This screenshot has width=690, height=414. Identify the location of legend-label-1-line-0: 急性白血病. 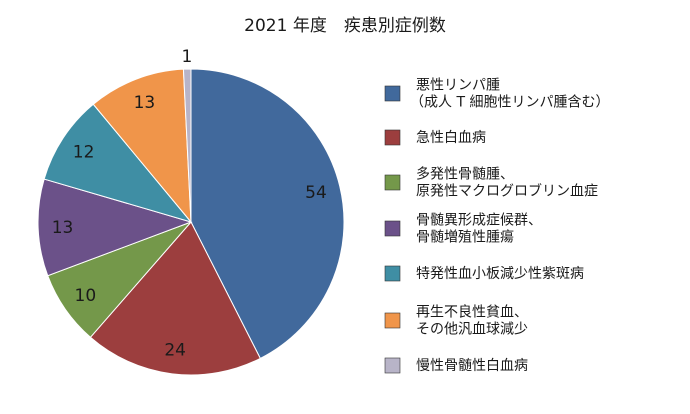
(451, 138).